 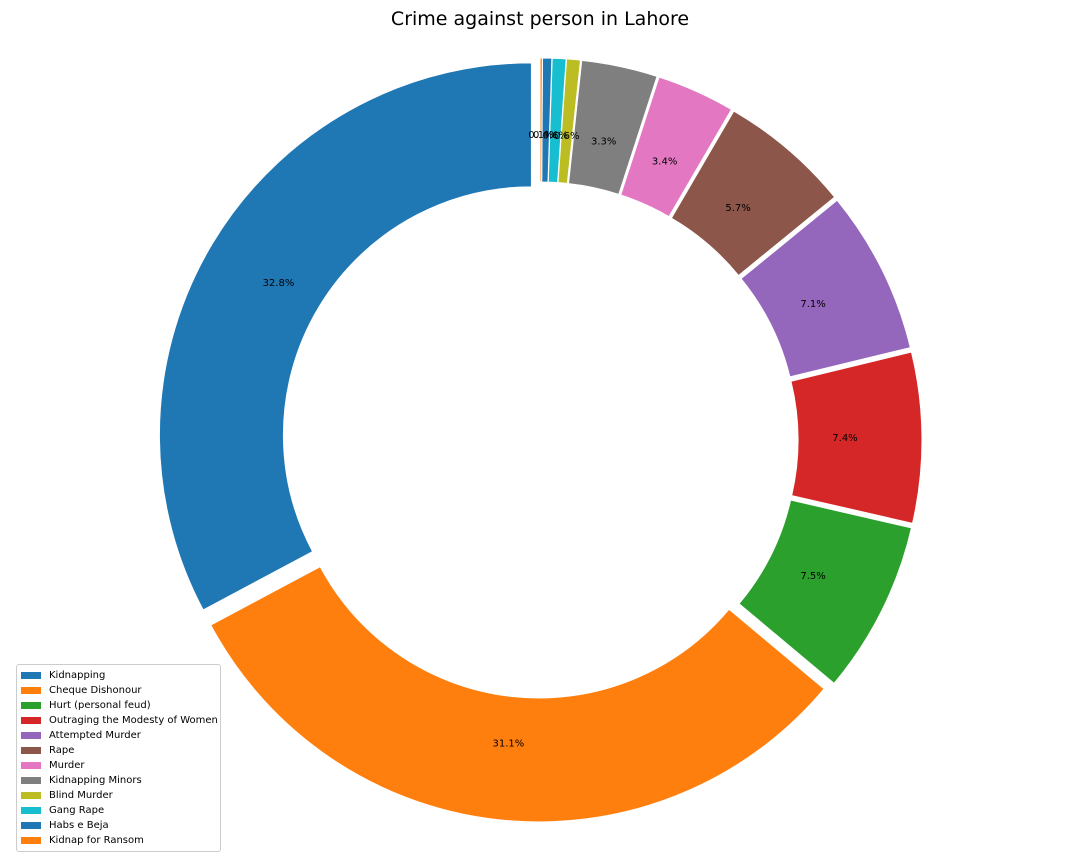 What do you see at coordinates (133, 720) in the screenshot?
I see `legend-label: Outraging the Modesty of Women` at bounding box center [133, 720].